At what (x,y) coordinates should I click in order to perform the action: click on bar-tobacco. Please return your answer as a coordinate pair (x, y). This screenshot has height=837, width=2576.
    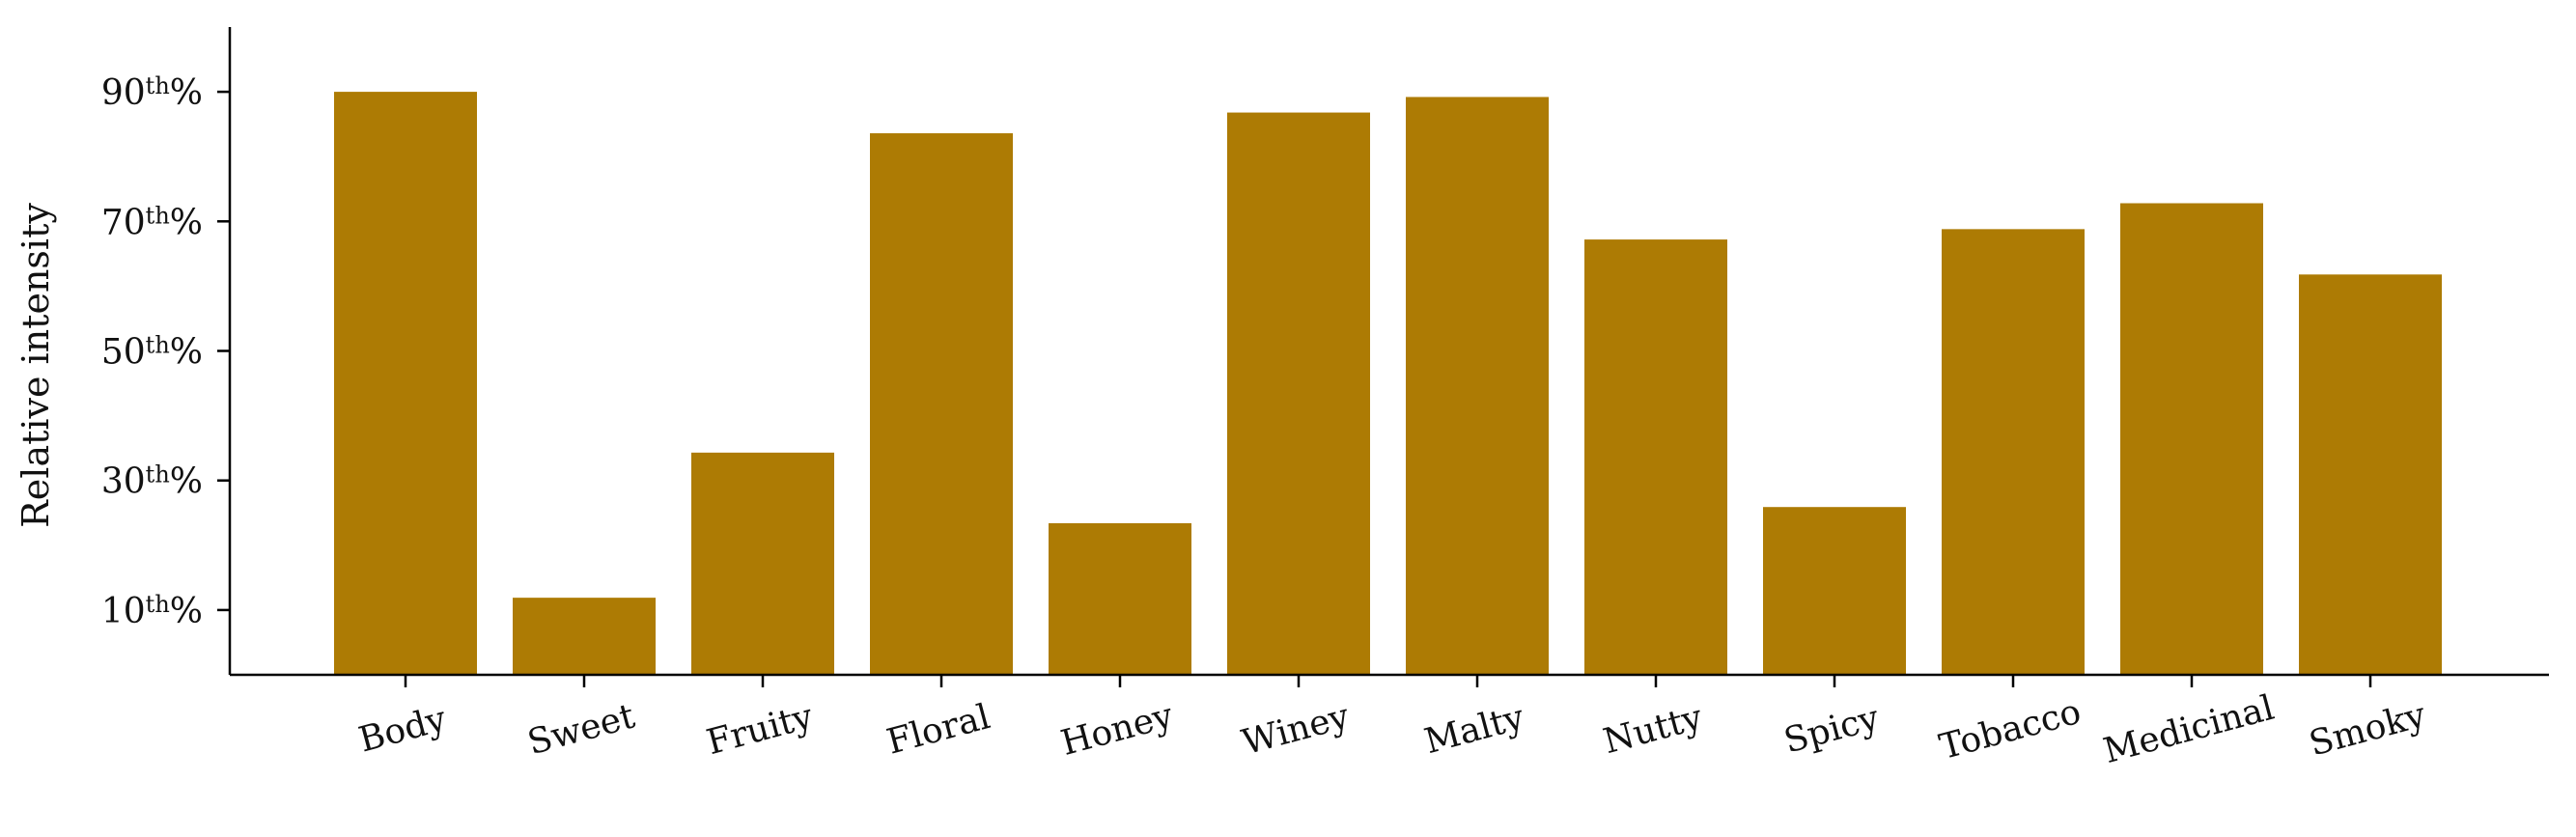
    Looking at the image, I should click on (2014, 452).